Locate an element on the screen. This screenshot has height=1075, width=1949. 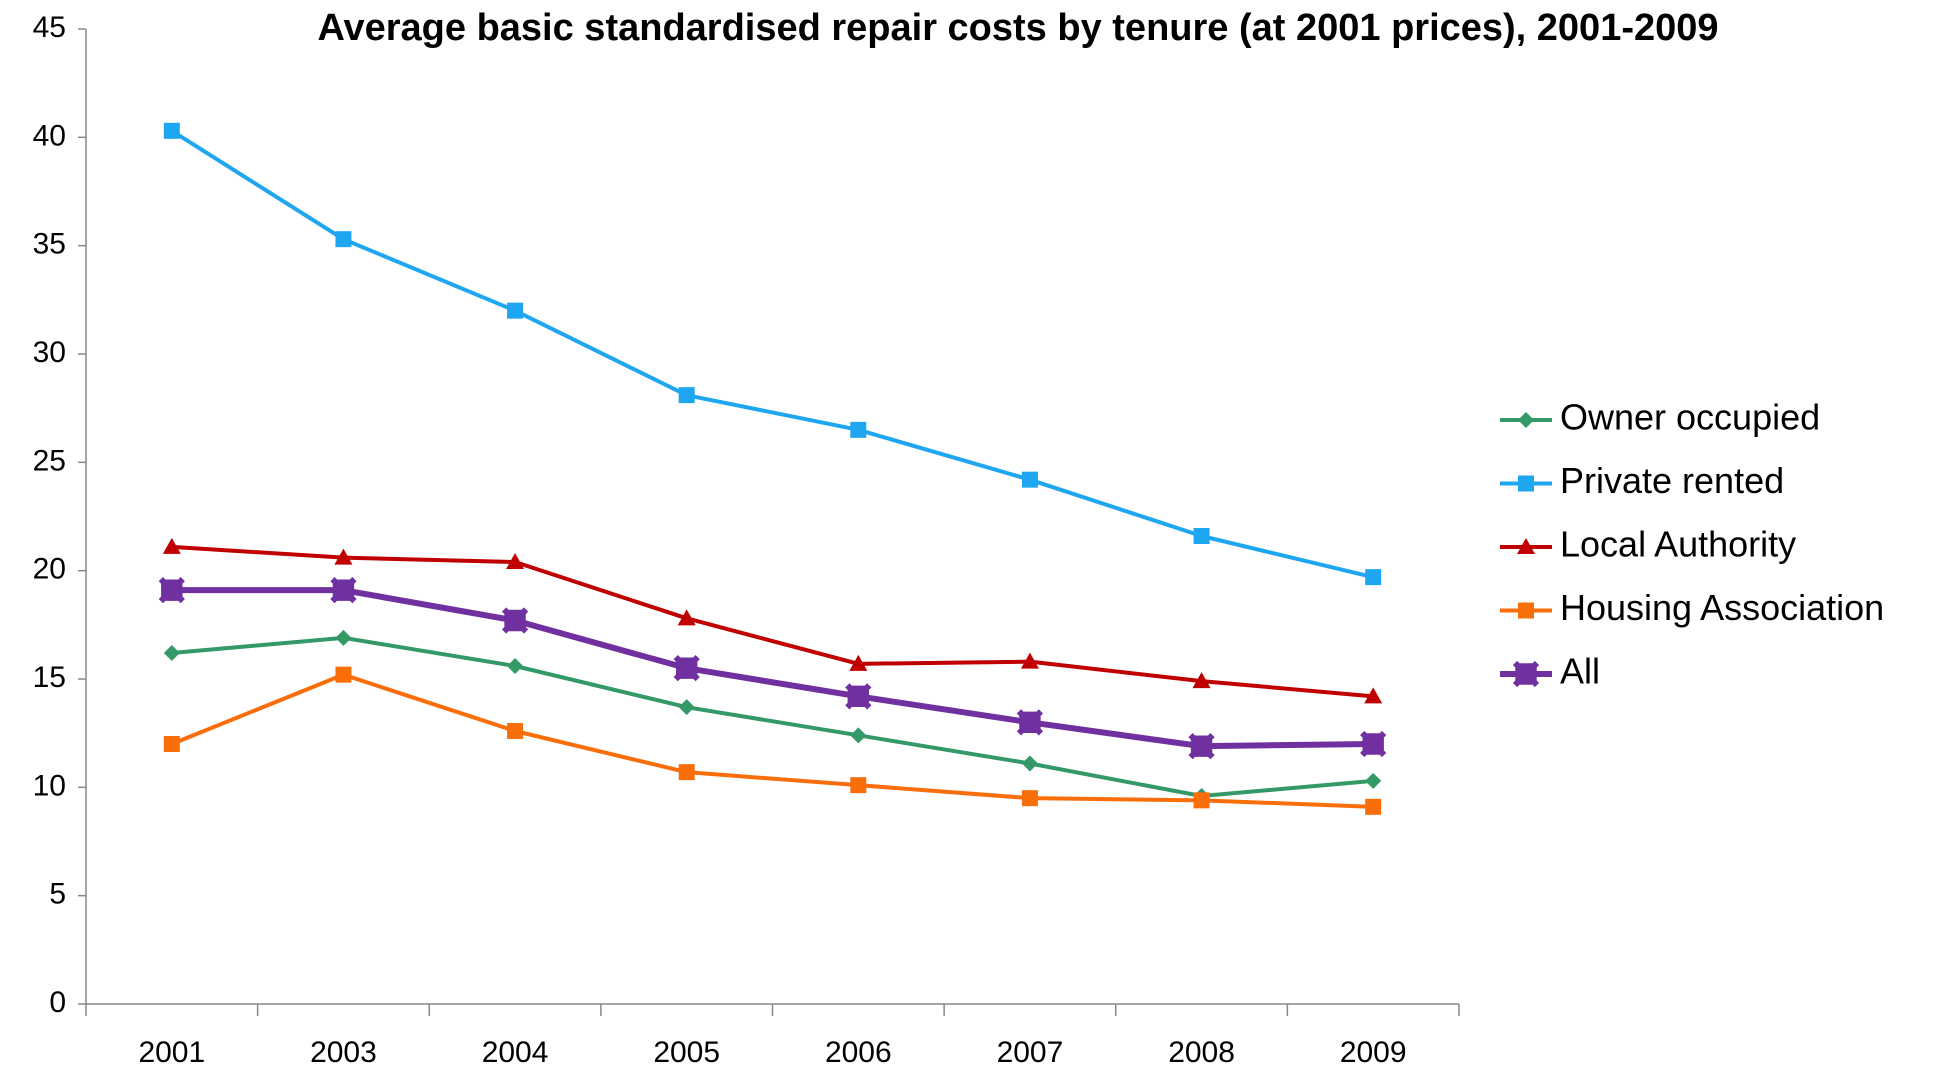
y-tick-label: 15 is located at coordinates (49, 677).